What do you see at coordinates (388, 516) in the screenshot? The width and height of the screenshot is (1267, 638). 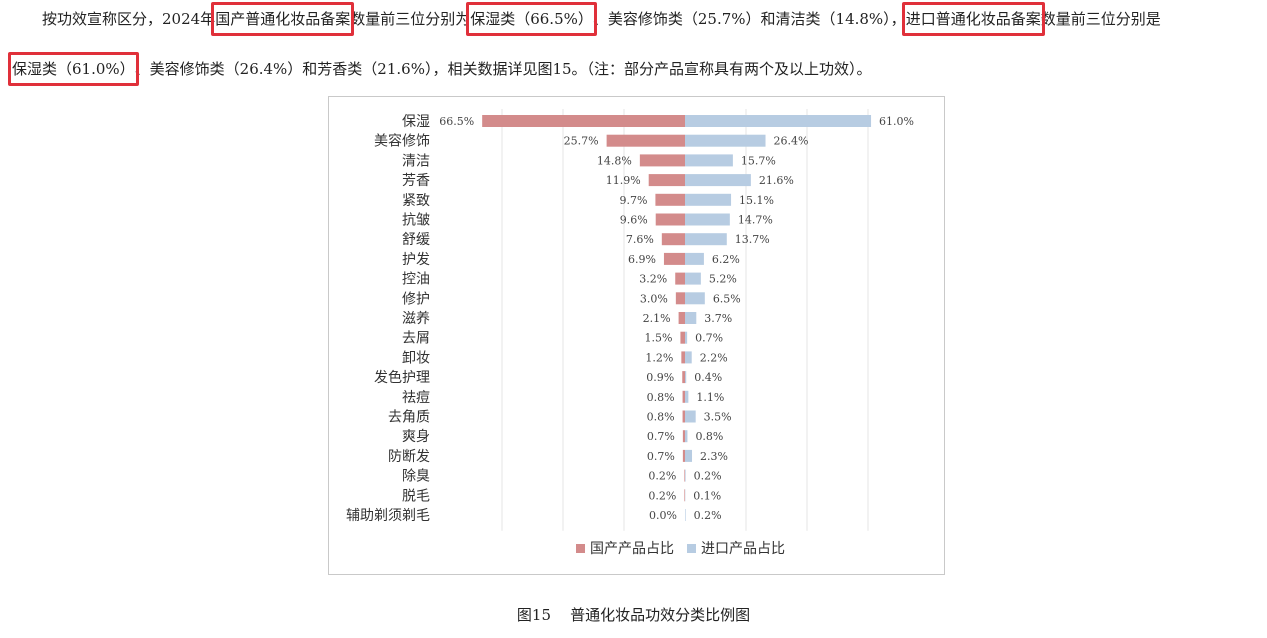 I see `category-label: 辅助剃须剃毛` at bounding box center [388, 516].